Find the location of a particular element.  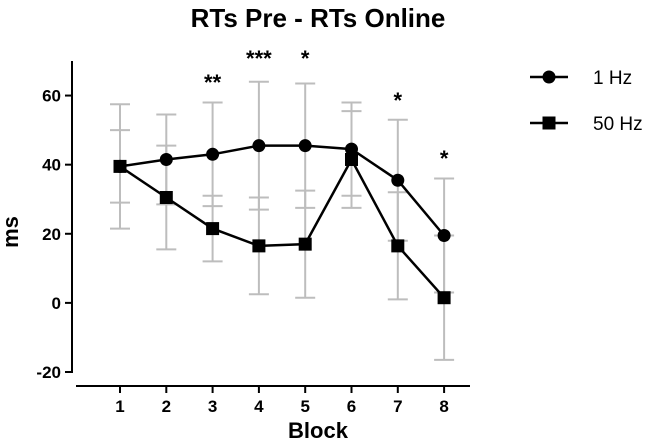

x-tick-label: 8 is located at coordinates (443, 406).